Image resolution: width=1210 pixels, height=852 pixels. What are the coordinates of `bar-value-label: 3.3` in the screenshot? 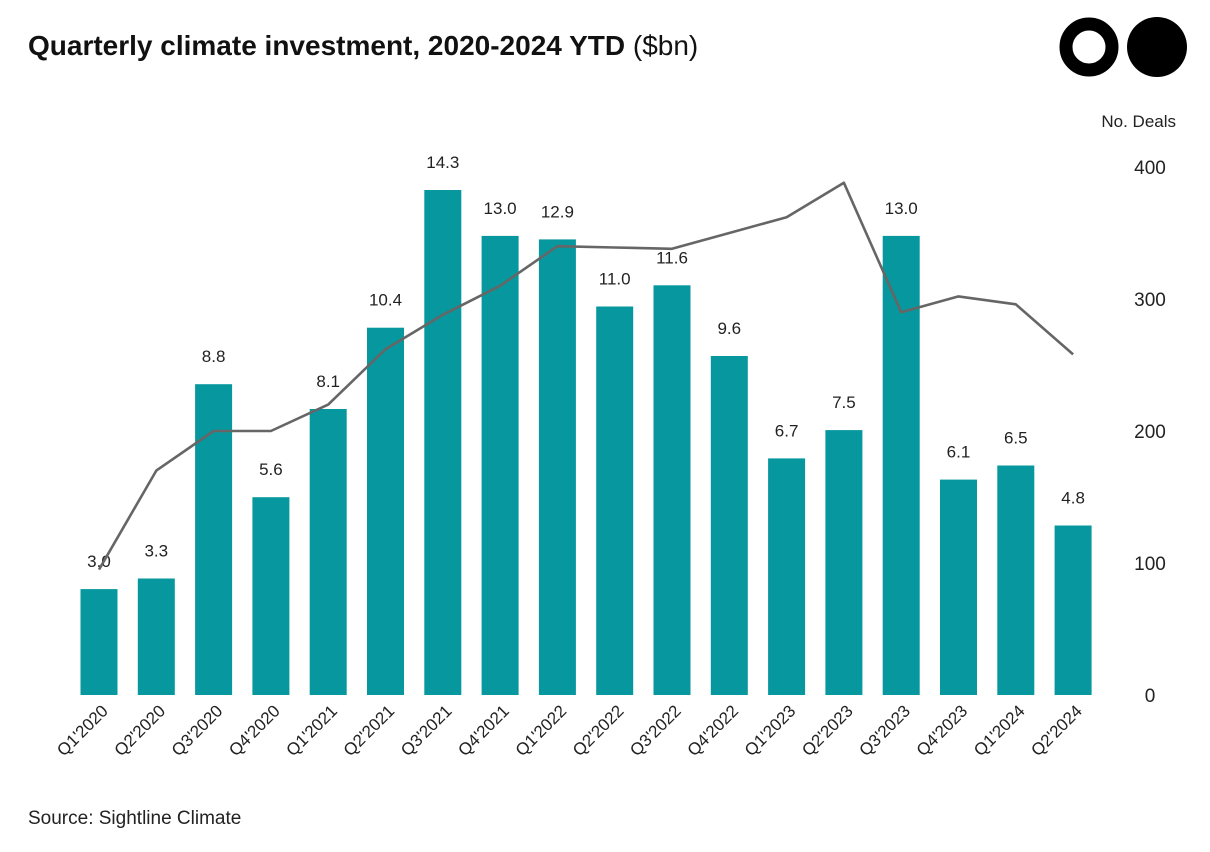 It's located at (156, 551).